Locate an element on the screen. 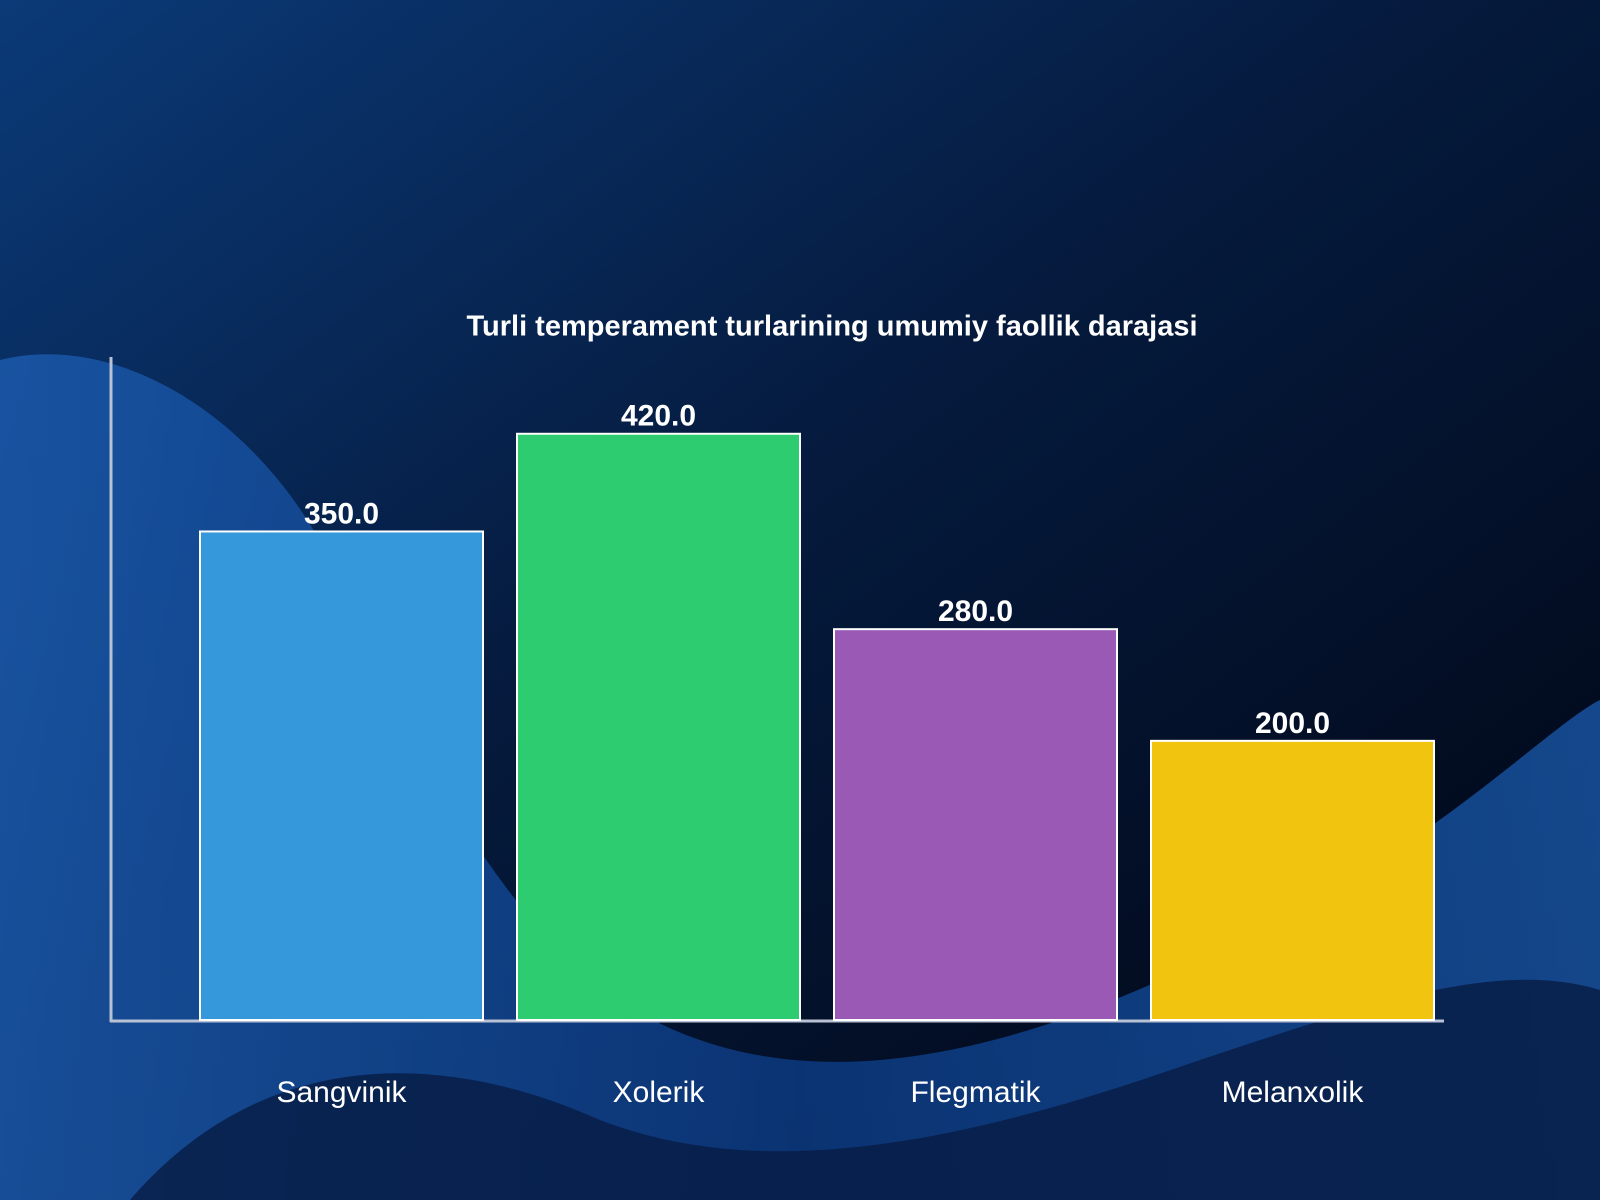  value-label: 350.0 is located at coordinates (341, 513).